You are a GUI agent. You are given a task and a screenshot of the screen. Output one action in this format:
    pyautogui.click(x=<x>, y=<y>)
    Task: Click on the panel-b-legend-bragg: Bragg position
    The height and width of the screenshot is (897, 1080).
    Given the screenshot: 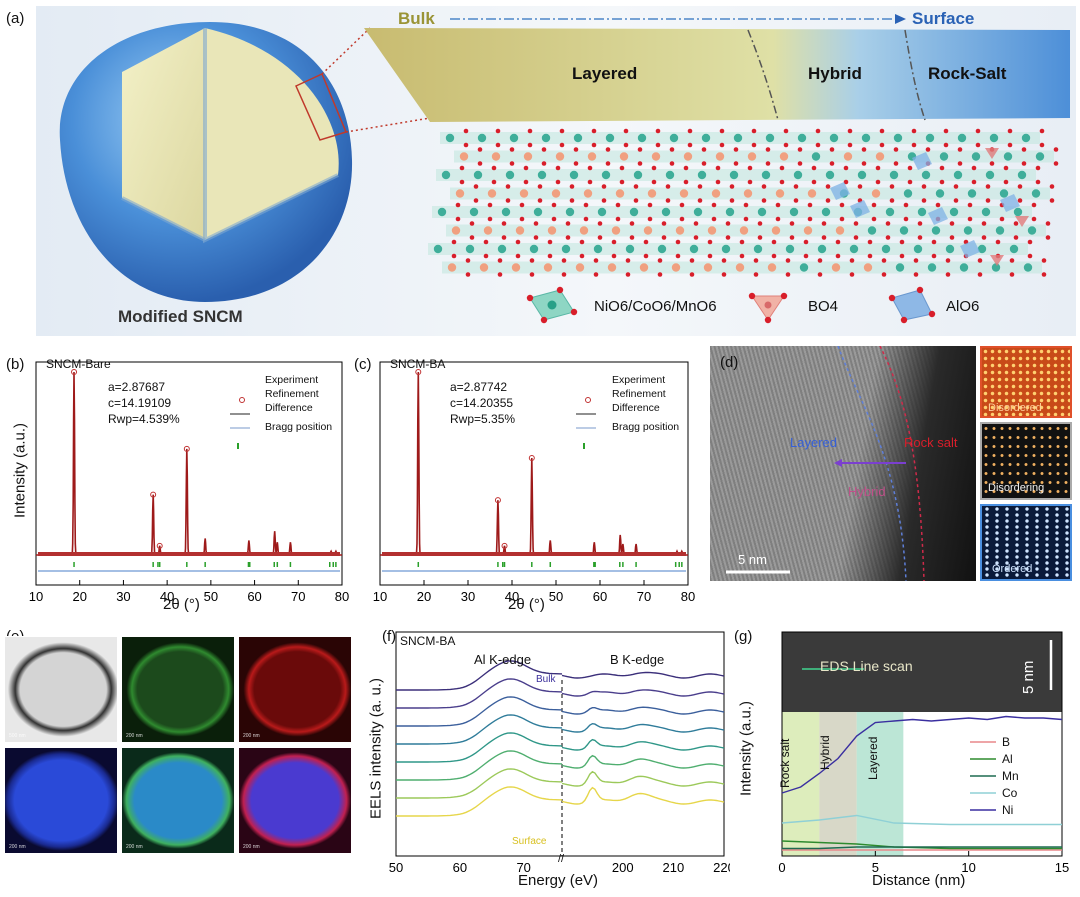 What is the action you would take?
    pyautogui.click(x=299, y=427)
    